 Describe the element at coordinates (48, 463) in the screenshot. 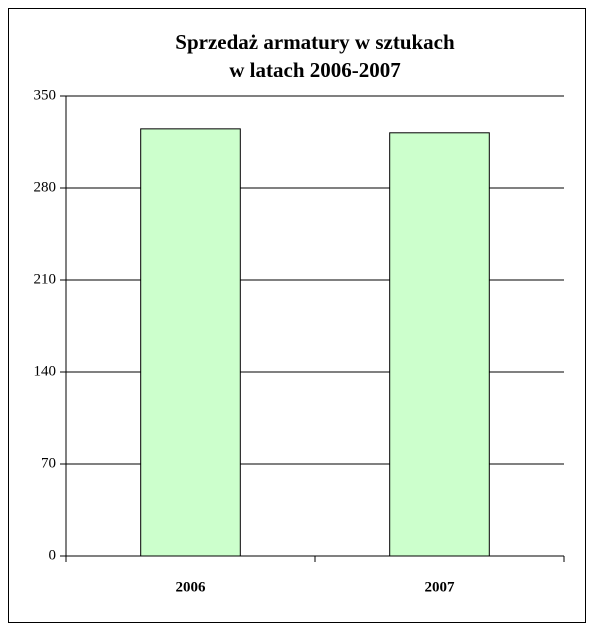

I see `y-tick-label: 70` at that location.